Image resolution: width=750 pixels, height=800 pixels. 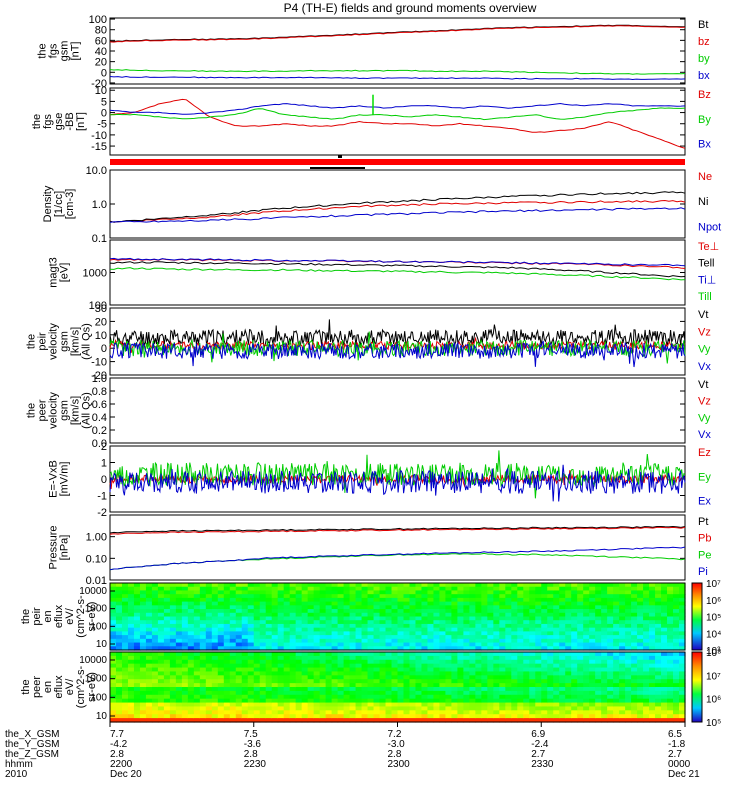 What do you see at coordinates (19, 764) in the screenshot?
I see `xaxis-row-label: hhmm` at bounding box center [19, 764].